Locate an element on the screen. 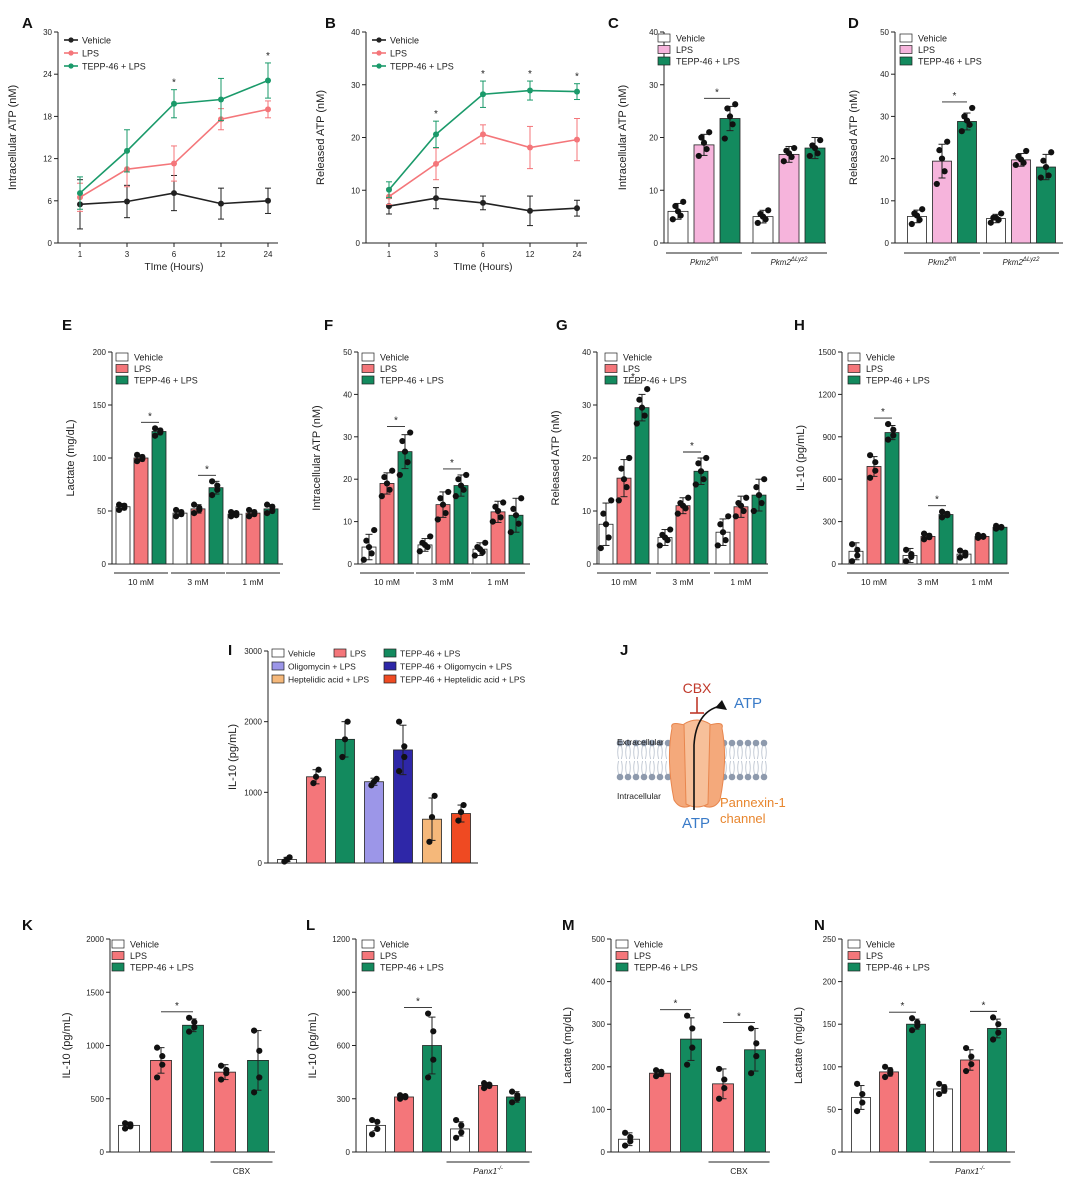 The height and width of the screenshot is (1193, 1080). y-tick-label: 900 is located at coordinates (344, 992).